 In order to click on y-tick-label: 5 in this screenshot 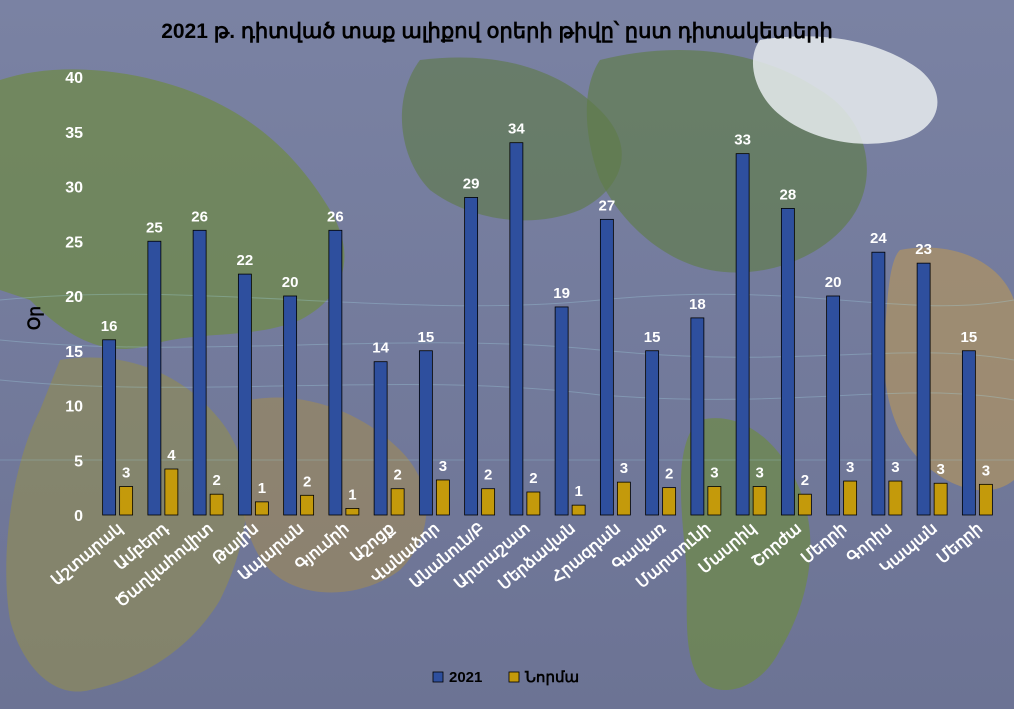, I will do `click(78, 461)`.